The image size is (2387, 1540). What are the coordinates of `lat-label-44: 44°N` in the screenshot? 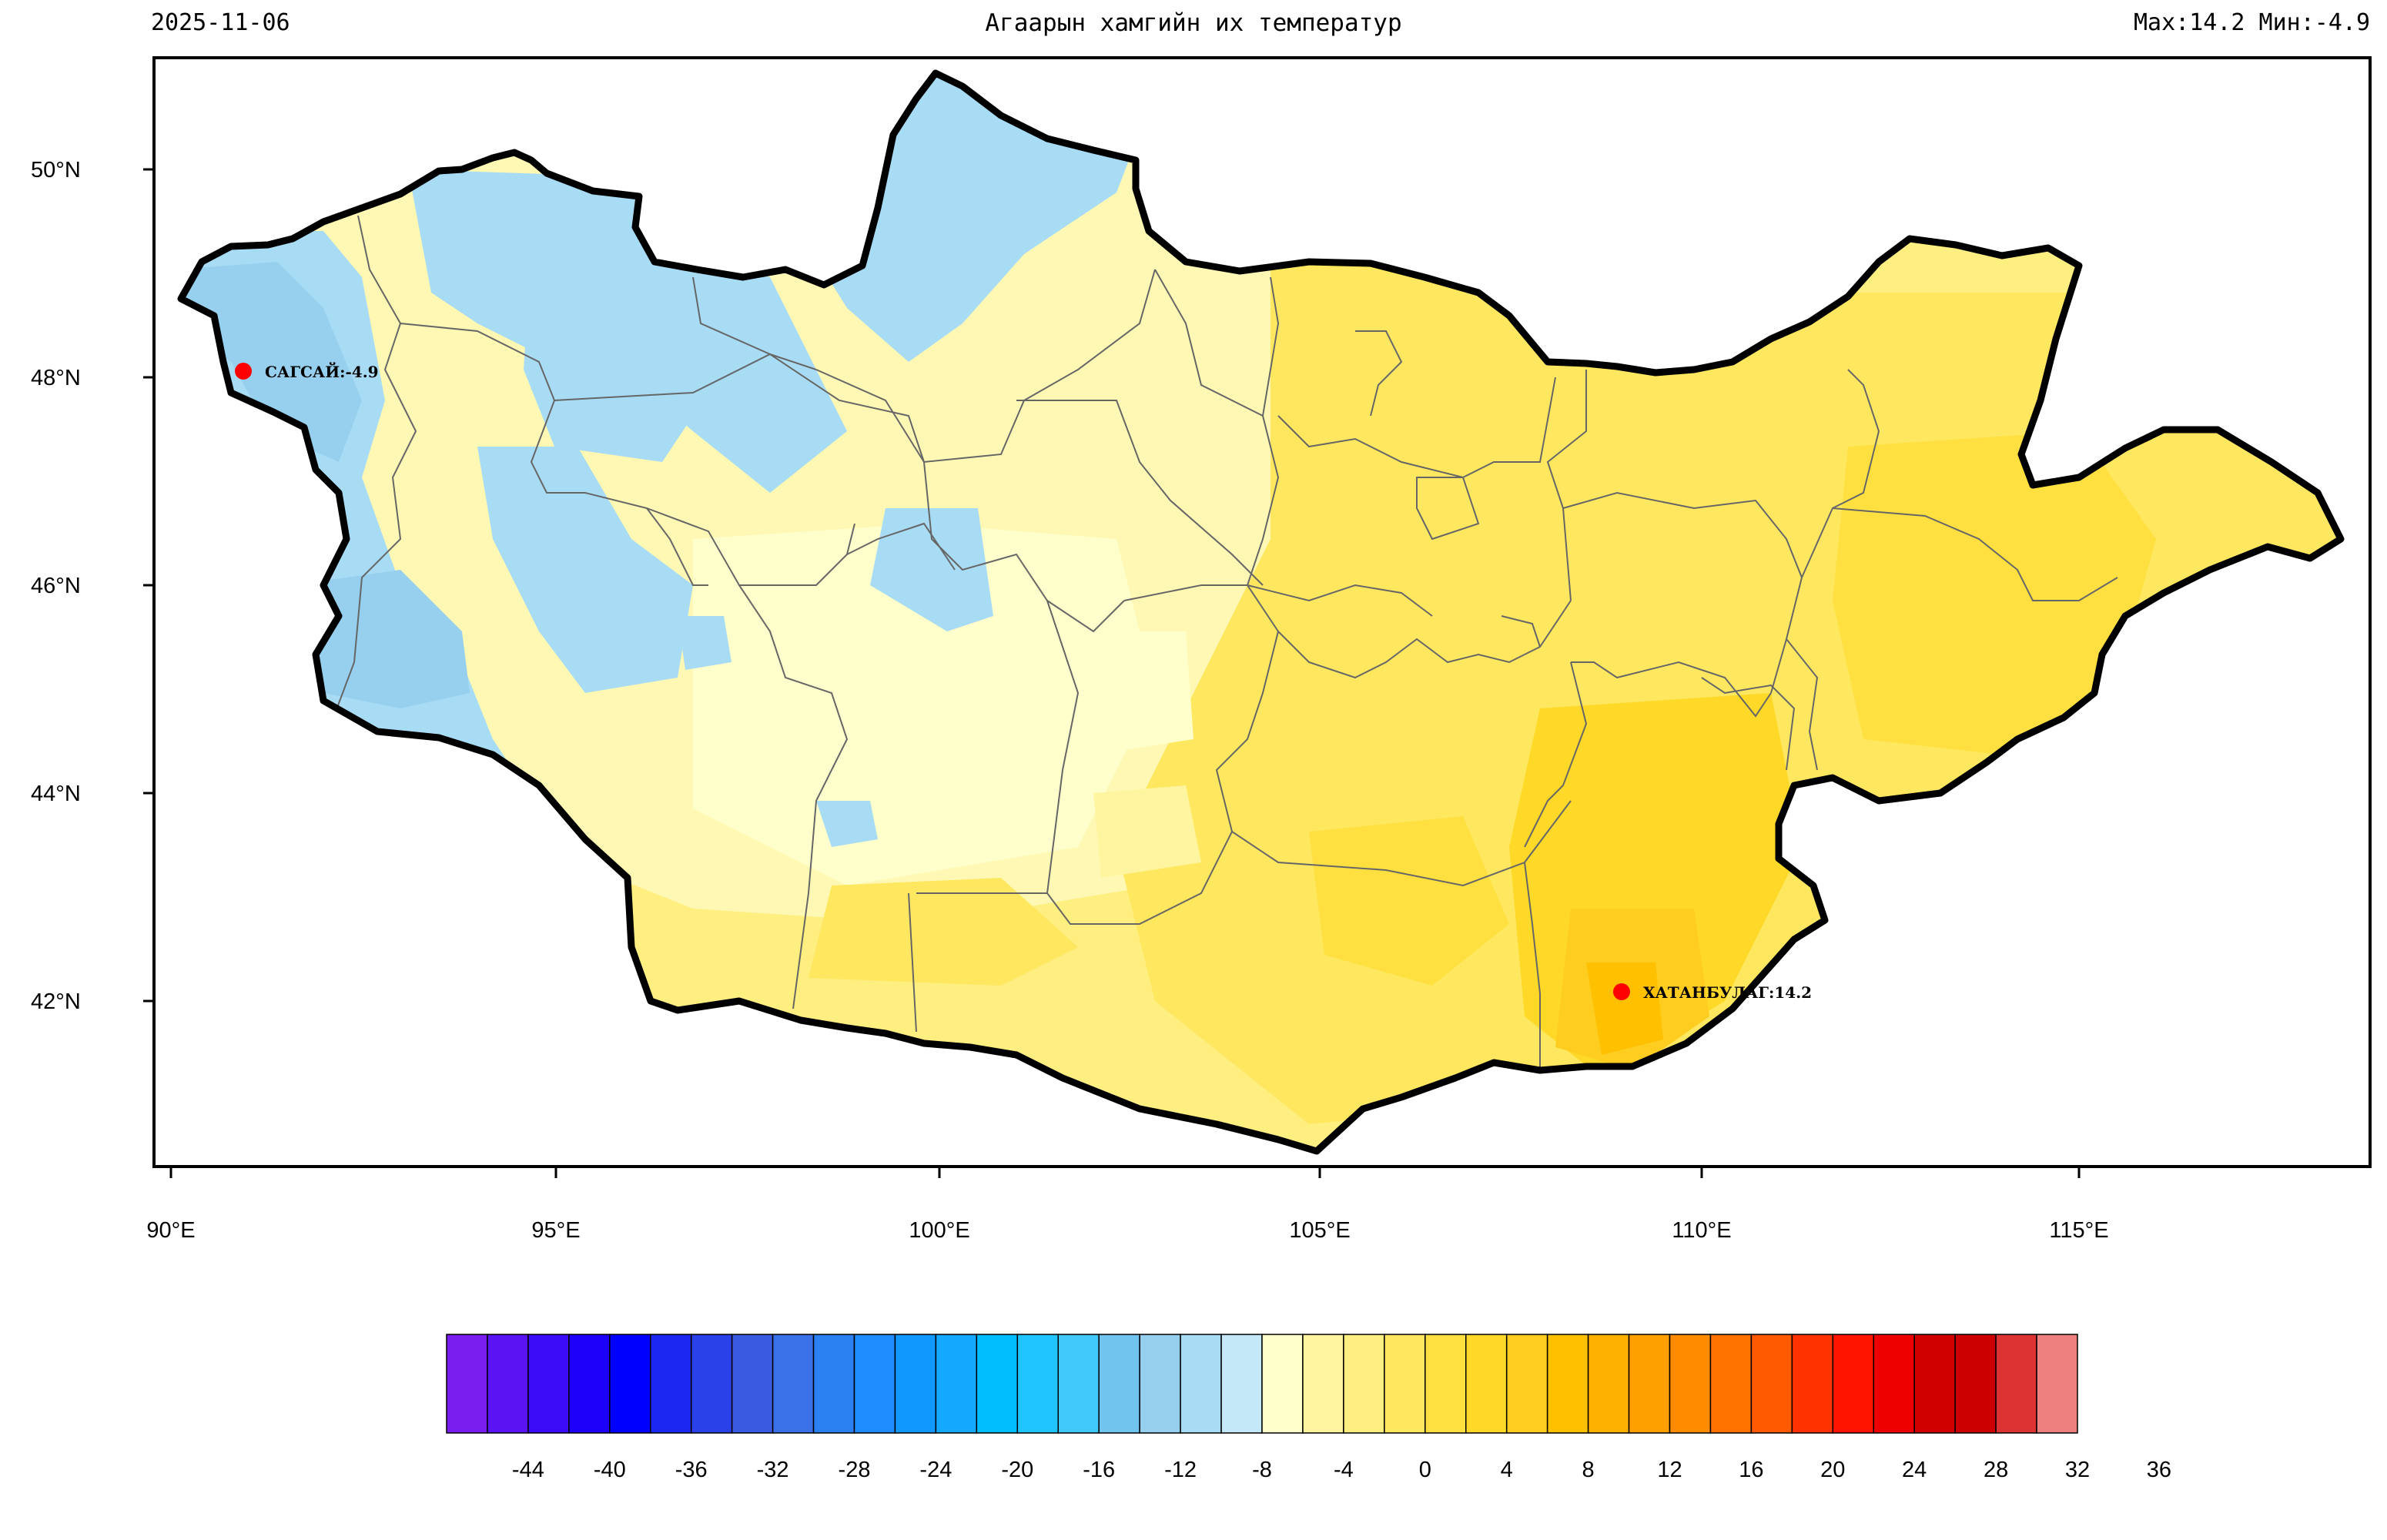 It's located at (56, 794).